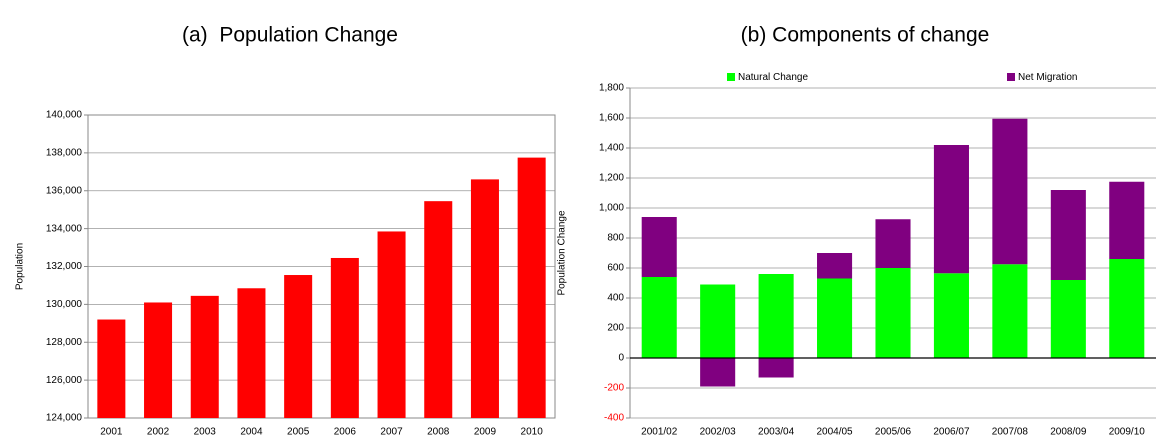 The image size is (1160, 441). Describe the element at coordinates (1010, 432) in the screenshot. I see `x-tick-label: 2007/08` at that location.